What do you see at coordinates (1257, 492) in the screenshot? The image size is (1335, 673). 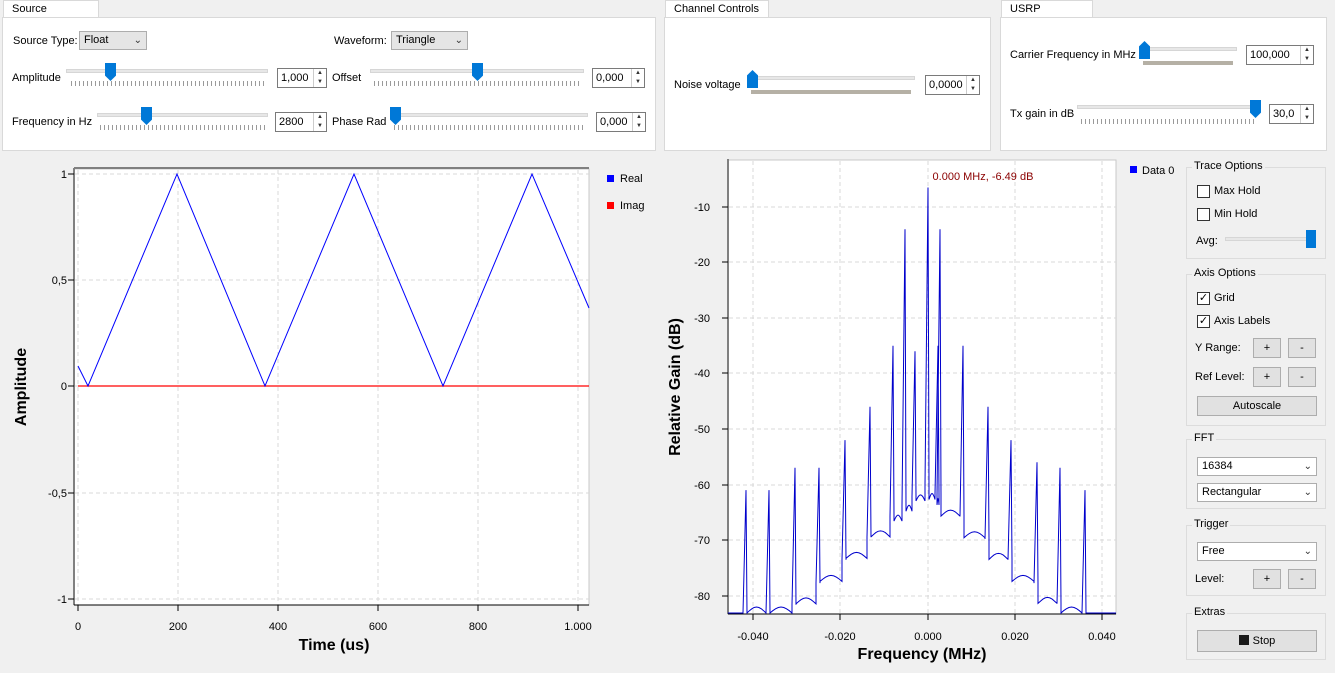 I see `fft-window-select: Rectangular ⌄` at bounding box center [1257, 492].